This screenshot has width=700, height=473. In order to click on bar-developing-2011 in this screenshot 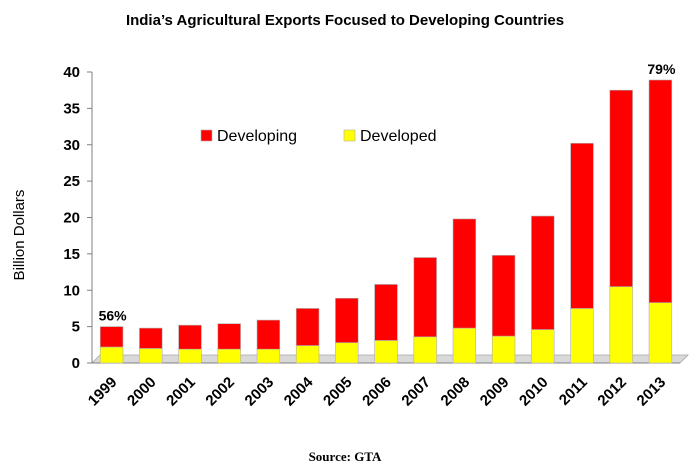, I will do `click(582, 225)`.